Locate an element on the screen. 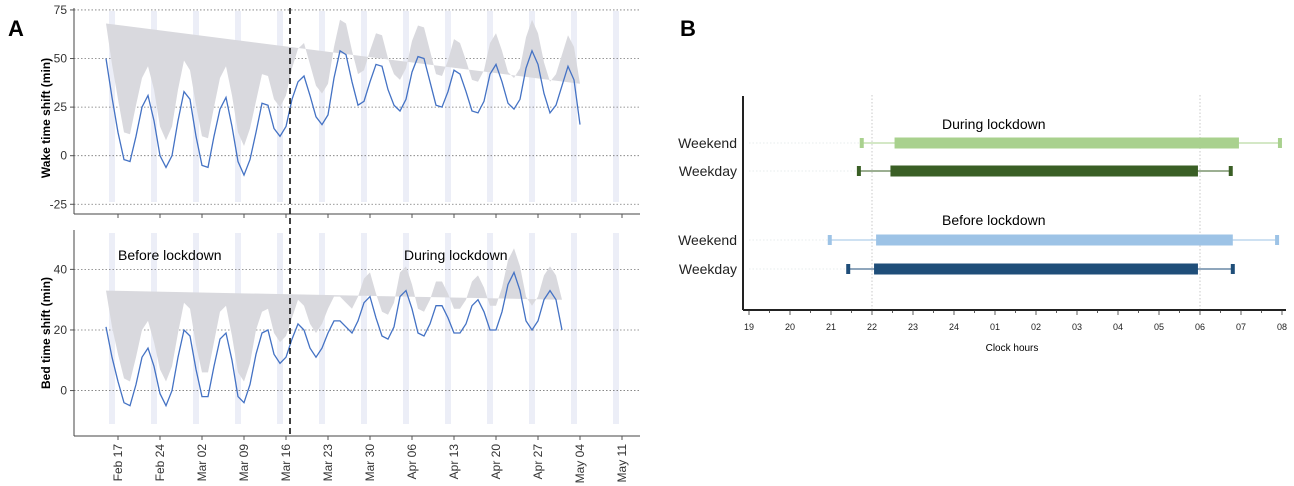 The width and height of the screenshot is (1294, 486). wake-y-axis-label: Wake time shift (min) is located at coordinates (46, 118).